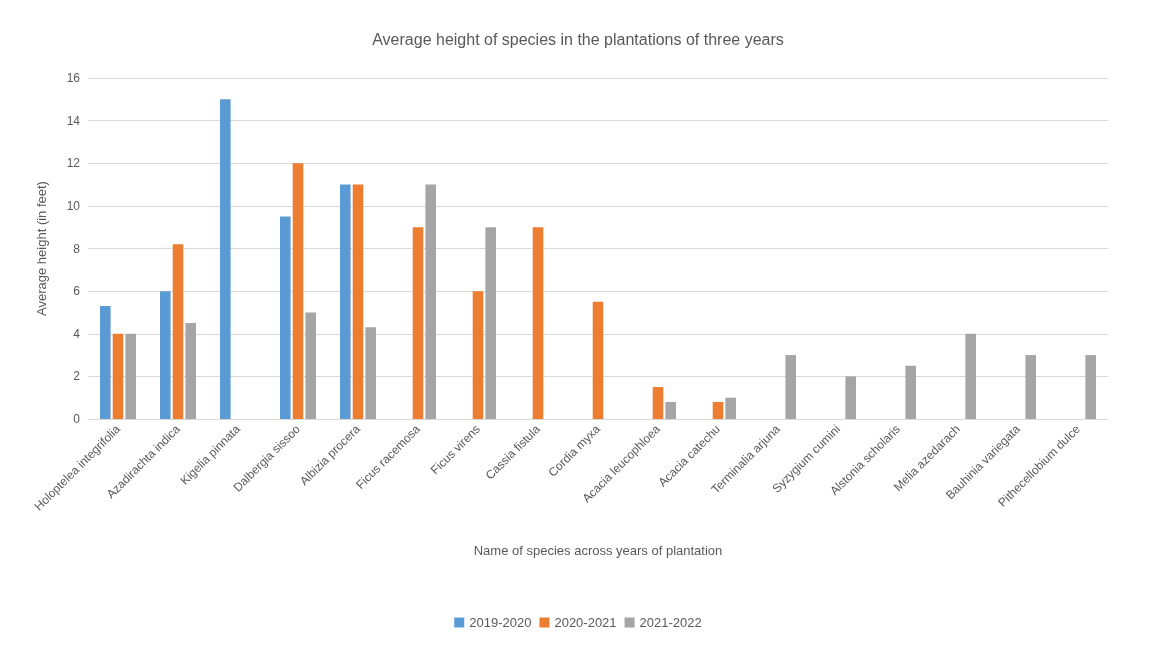  What do you see at coordinates (585, 622) in the screenshot?
I see `legend-label: 2020-2021` at bounding box center [585, 622].